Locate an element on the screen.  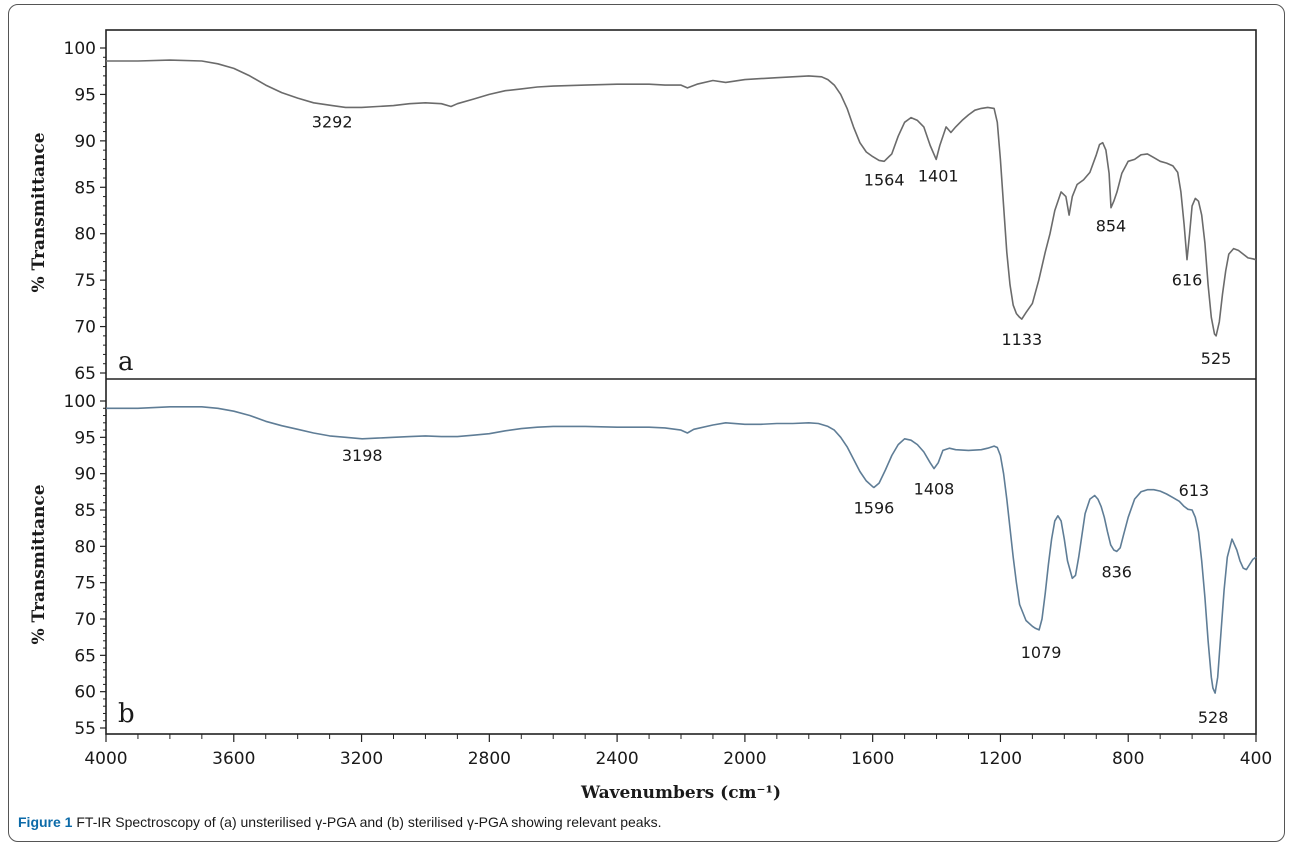
peak-label: 525 is located at coordinates (1216, 358).